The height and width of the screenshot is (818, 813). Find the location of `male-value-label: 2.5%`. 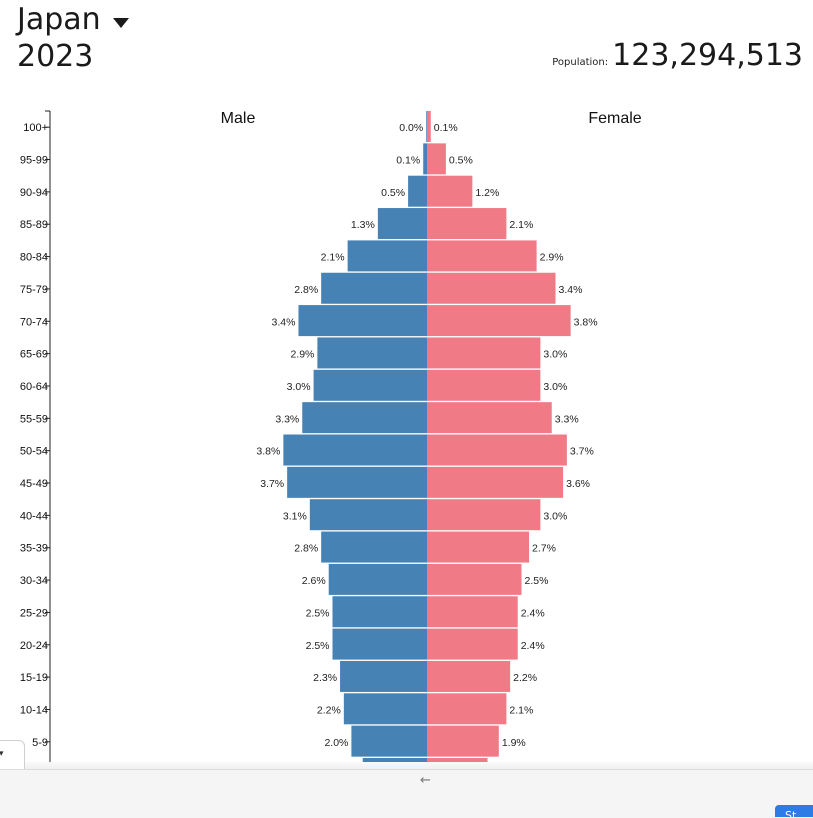

male-value-label: 2.5% is located at coordinates (318, 646).